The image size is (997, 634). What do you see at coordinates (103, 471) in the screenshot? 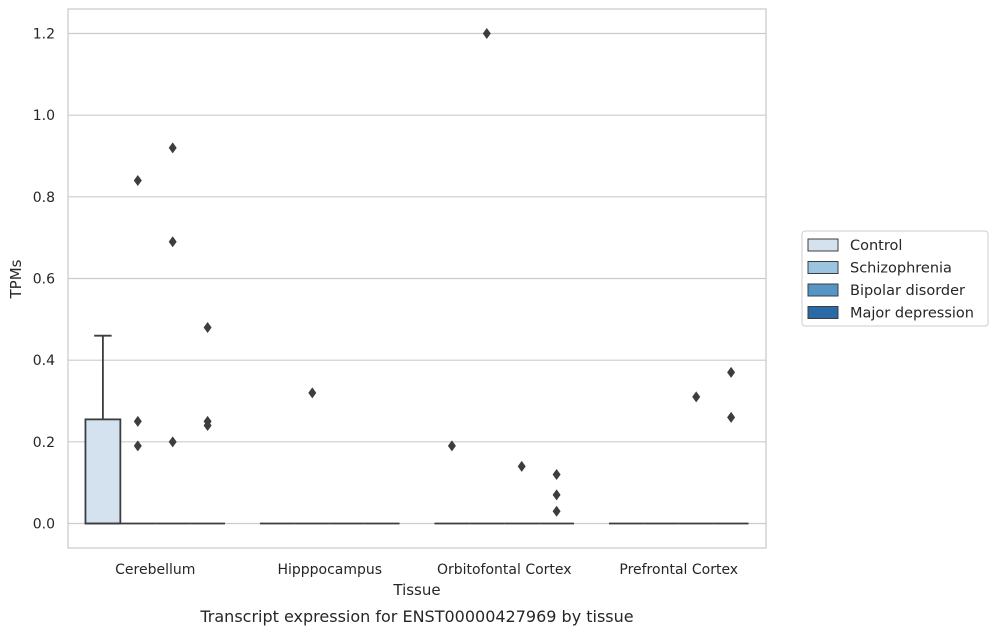
I see `box-body` at bounding box center [103, 471].